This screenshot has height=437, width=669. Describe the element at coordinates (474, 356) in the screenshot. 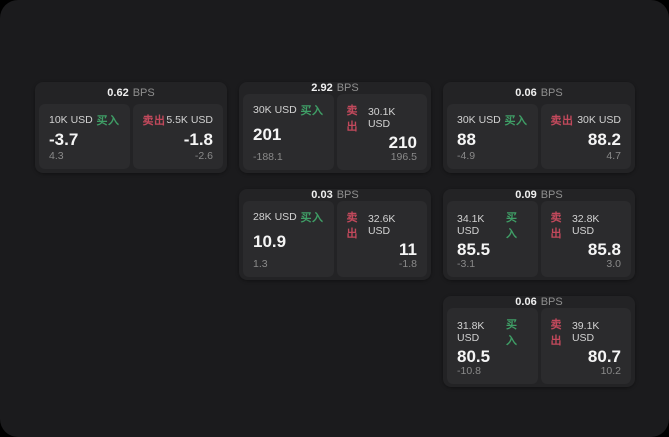

I see `buy-price: 80.5` at that location.